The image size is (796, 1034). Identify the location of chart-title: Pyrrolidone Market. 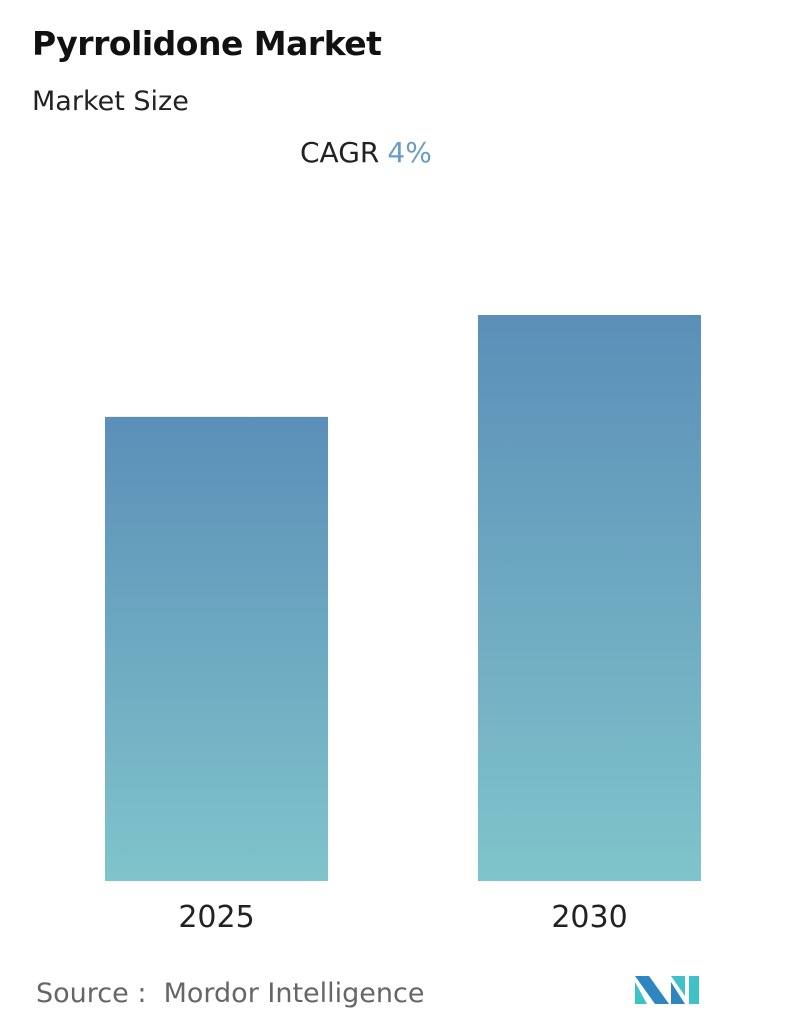
(207, 43).